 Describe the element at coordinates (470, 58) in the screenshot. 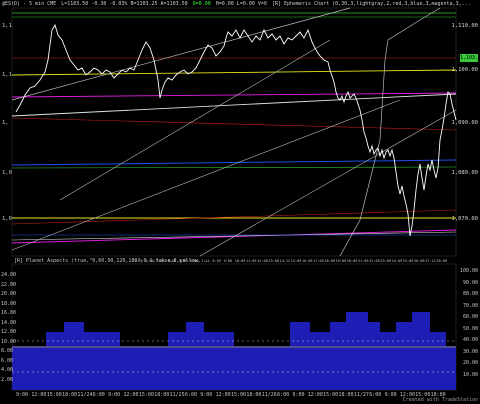

I see `current-price-box: 1,103.50` at that location.